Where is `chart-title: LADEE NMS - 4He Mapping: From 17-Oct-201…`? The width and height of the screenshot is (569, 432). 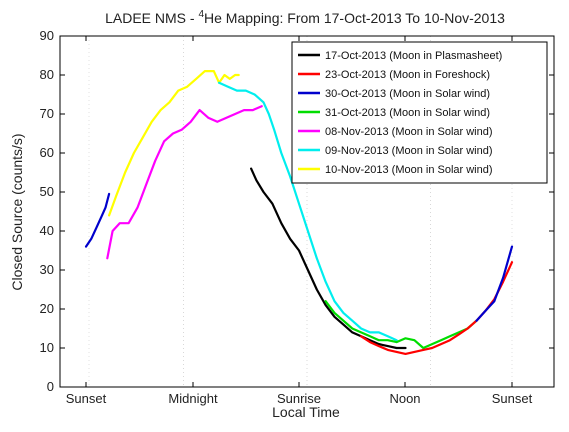 chart-title: LADEE NMS - 4He Mapping: From 17-Oct-201… is located at coordinates (305, 17).